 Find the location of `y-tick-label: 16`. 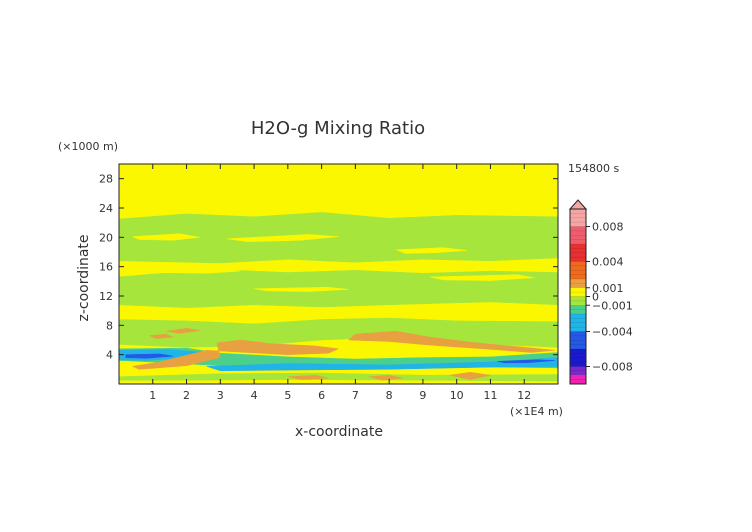

y-tick-label: 16 is located at coordinates (106, 267).